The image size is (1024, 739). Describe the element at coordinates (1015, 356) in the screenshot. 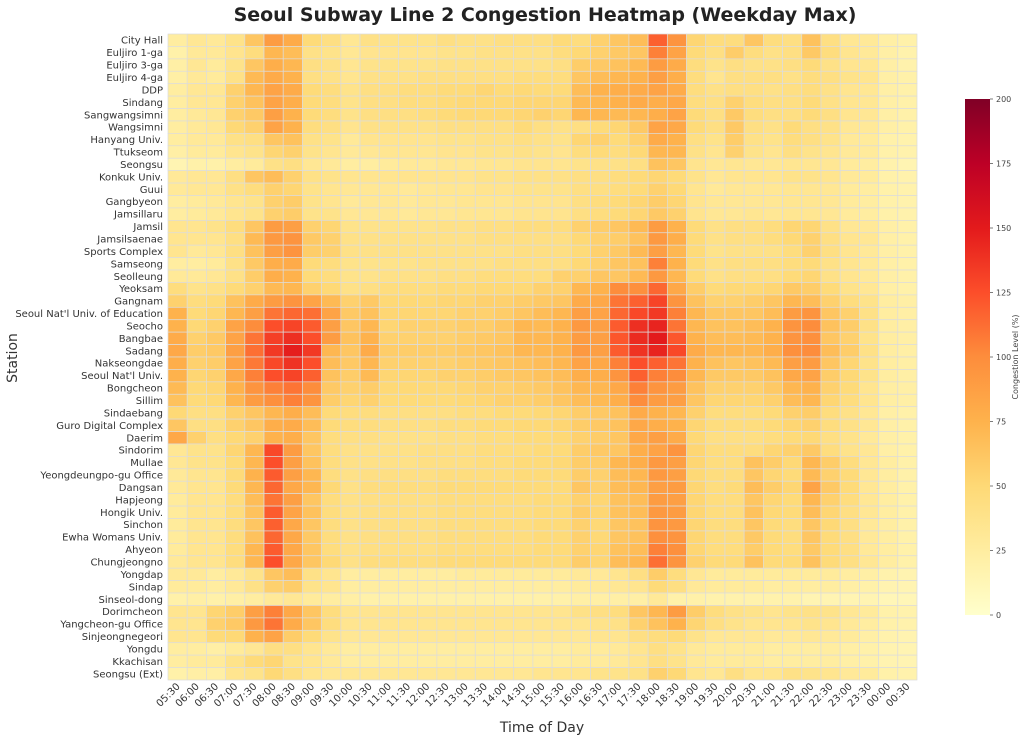

I see `colorbar-label: Congestion Level (%)` at that location.